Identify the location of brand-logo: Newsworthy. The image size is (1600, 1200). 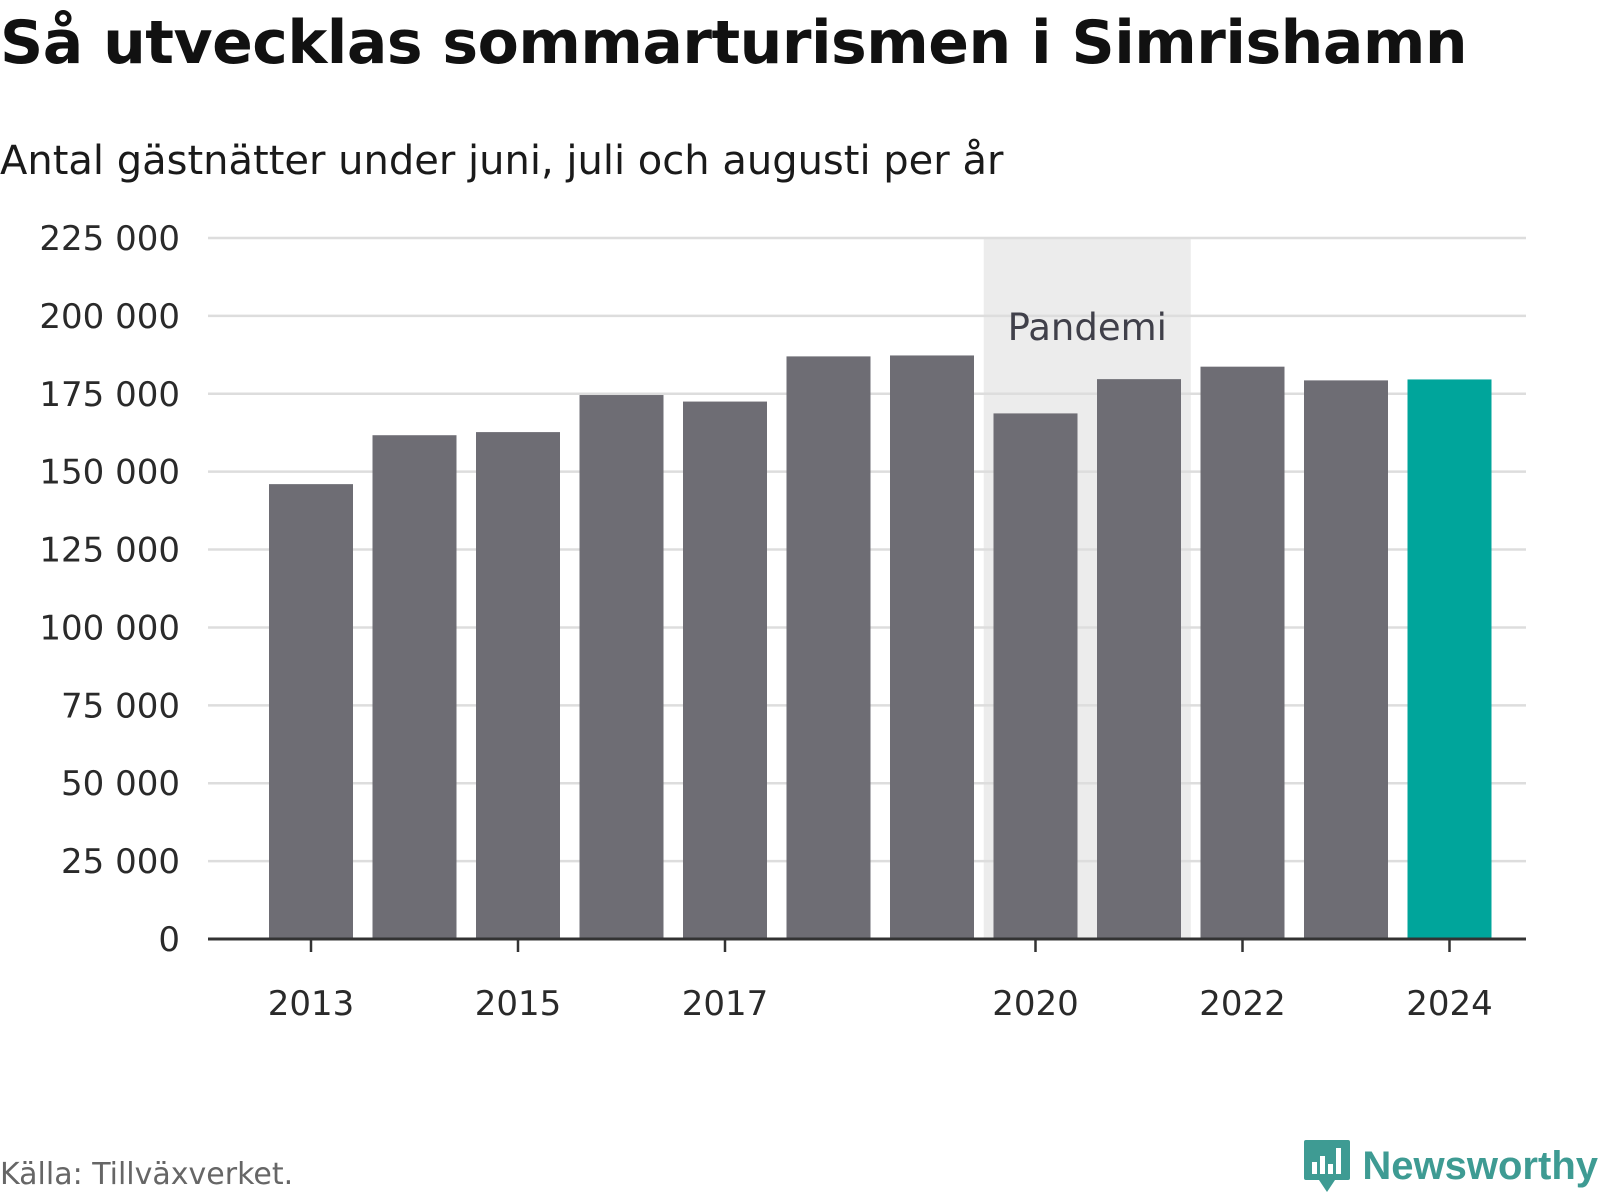
(1450, 1166).